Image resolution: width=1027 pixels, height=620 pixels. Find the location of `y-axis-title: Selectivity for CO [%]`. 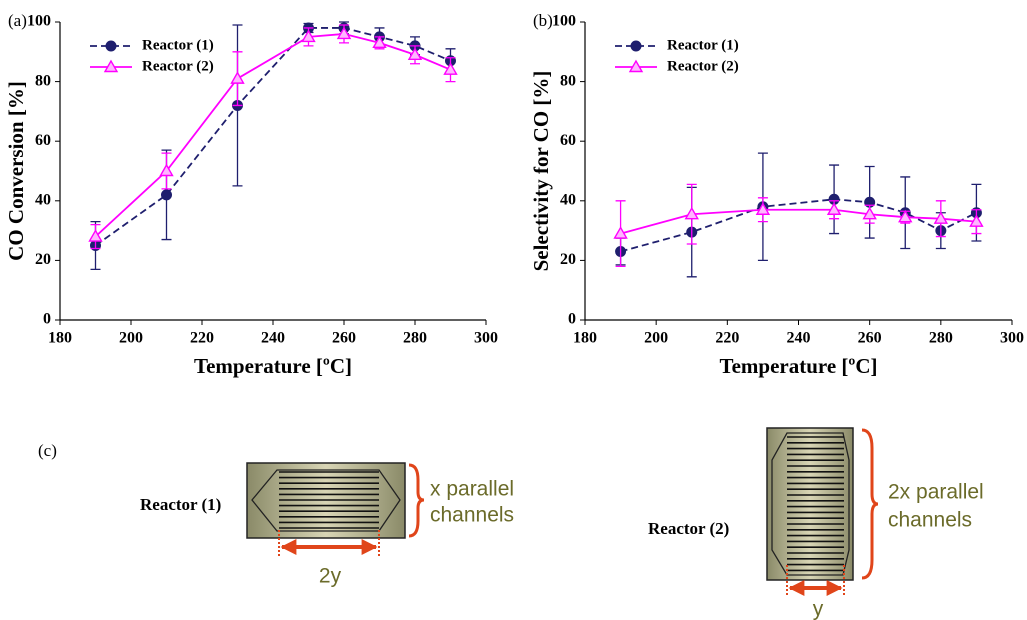

y-axis-title: Selectivity for CO [%] is located at coordinates (541, 171).